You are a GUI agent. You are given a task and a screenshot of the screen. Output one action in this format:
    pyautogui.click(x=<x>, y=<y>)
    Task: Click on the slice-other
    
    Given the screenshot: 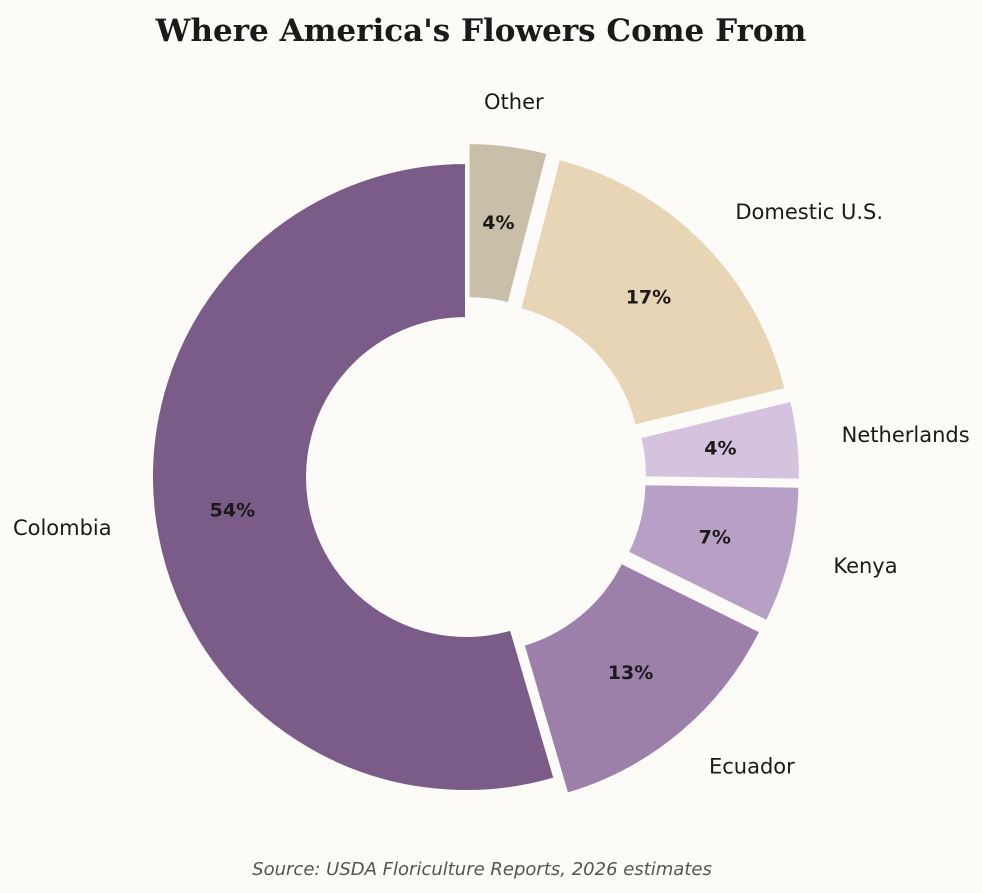 What is the action you would take?
    pyautogui.click(x=508, y=223)
    